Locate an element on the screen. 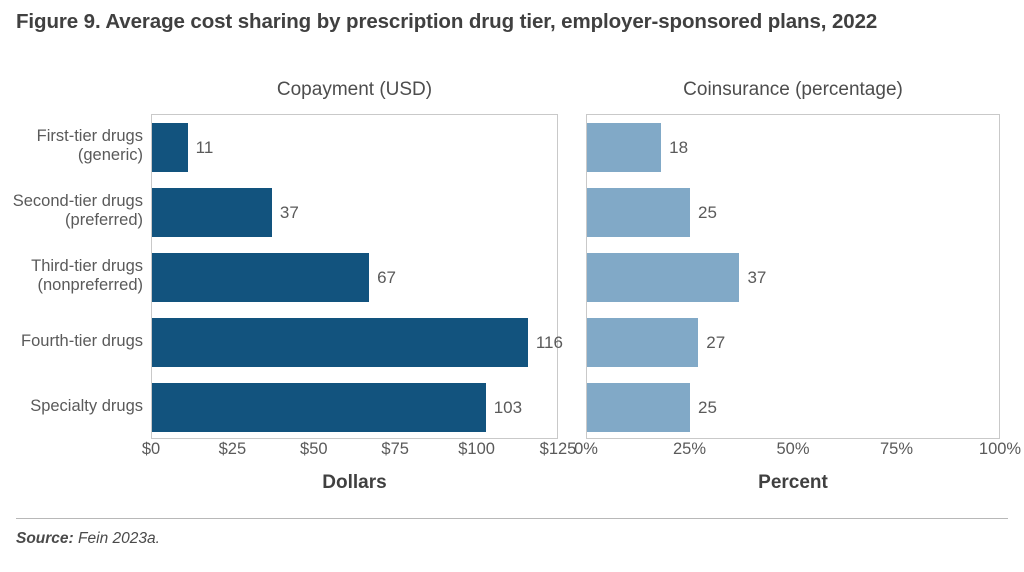 The image size is (1024, 572). x-axis-coinsurance: 0% 25% 50% 75% 100% is located at coordinates (797, 452).